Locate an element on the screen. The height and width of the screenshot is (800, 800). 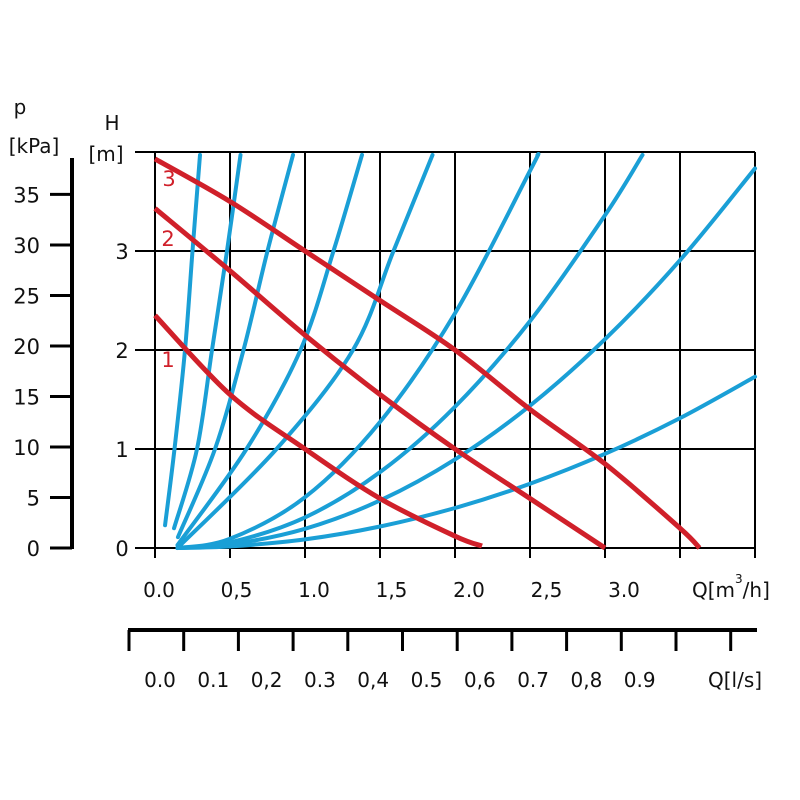
p-tick-label: 10 is located at coordinates (26, 448).